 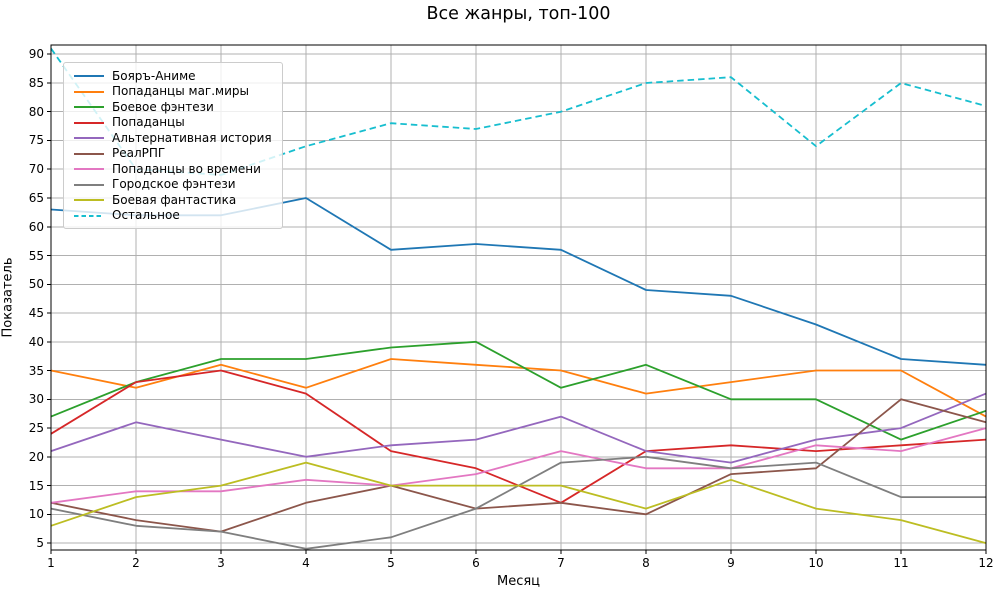 I want to click on xtick-label: 5, so click(x=391, y=563).